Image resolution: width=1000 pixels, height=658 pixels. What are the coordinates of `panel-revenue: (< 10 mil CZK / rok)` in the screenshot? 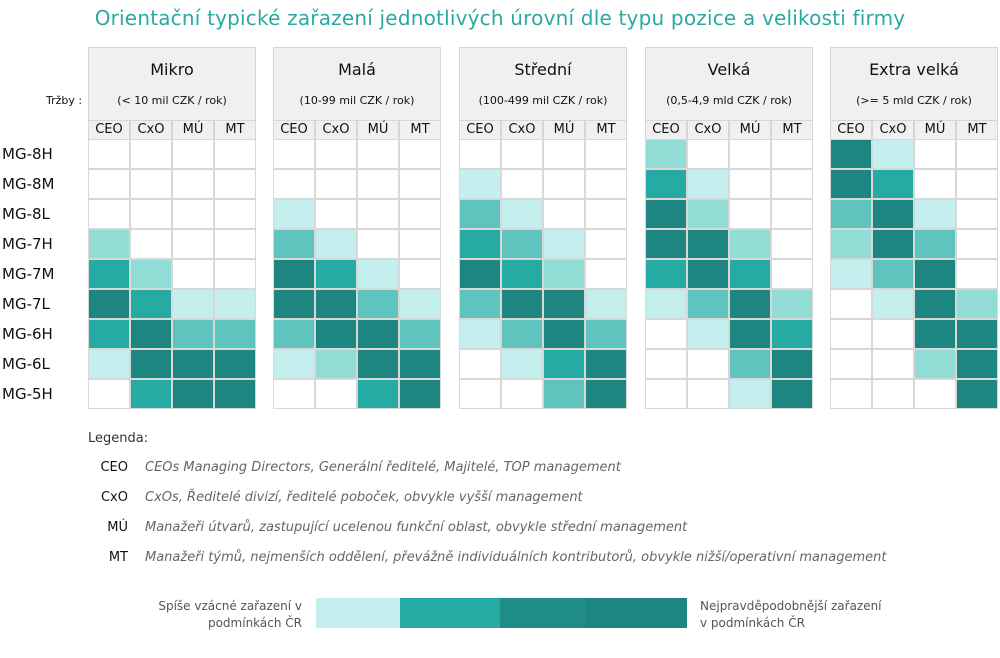 It's located at (172, 100).